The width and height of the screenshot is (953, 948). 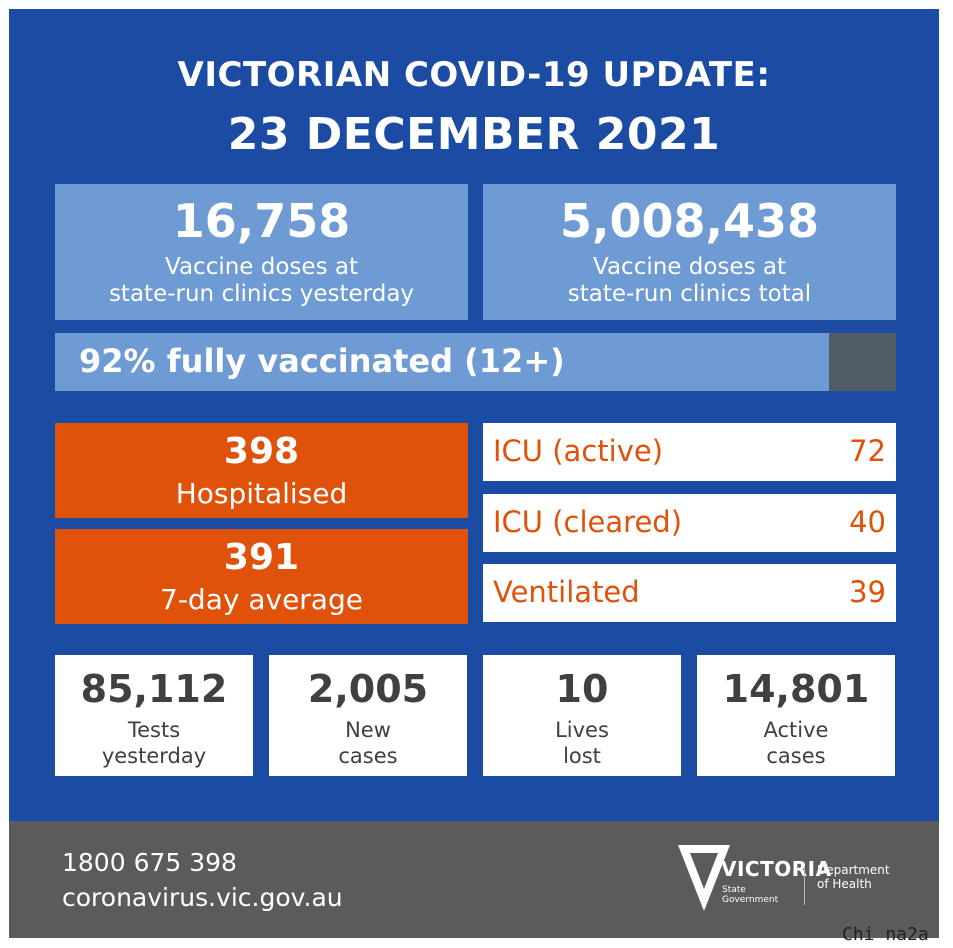 I want to click on department-of-health: Department of Health, so click(x=862, y=877).